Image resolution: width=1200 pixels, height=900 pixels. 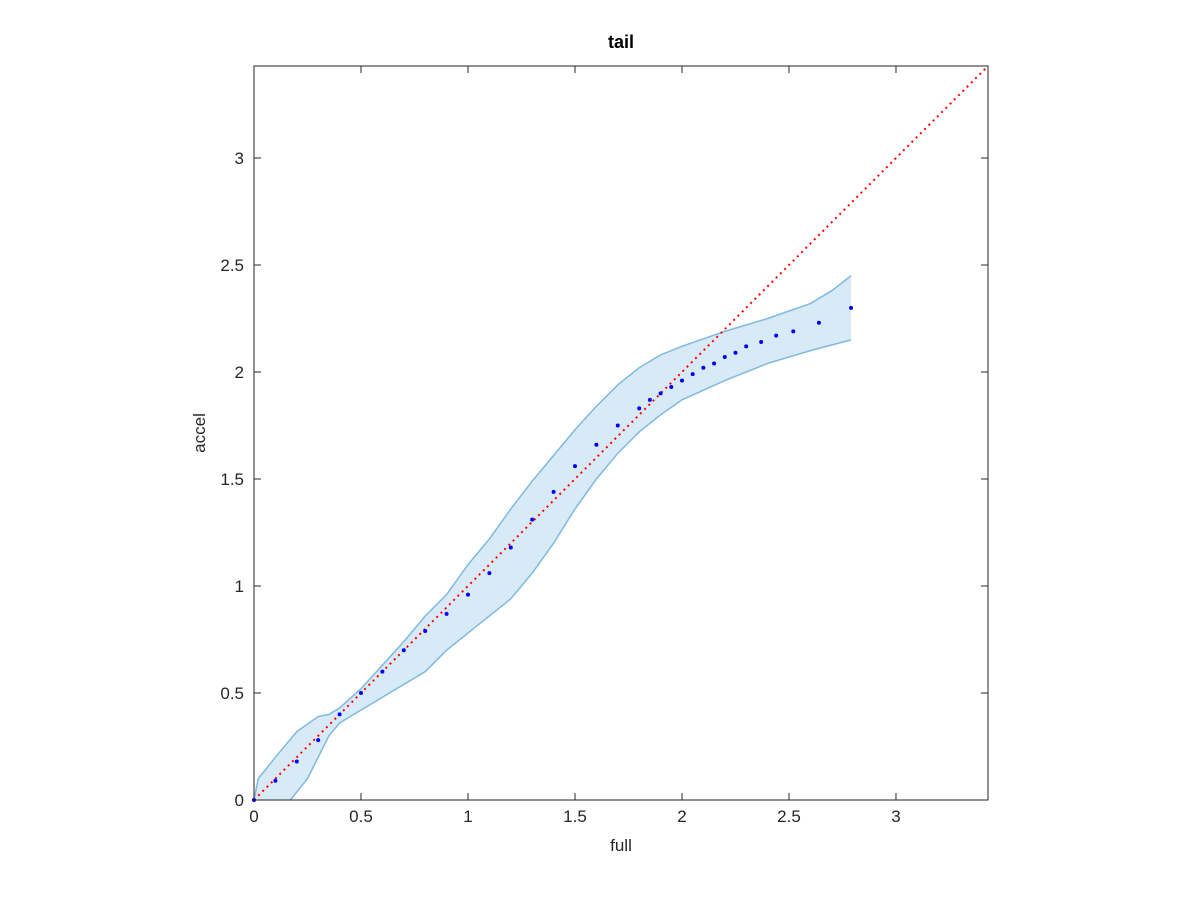 I want to click on chart-title: tail, so click(x=621, y=42).